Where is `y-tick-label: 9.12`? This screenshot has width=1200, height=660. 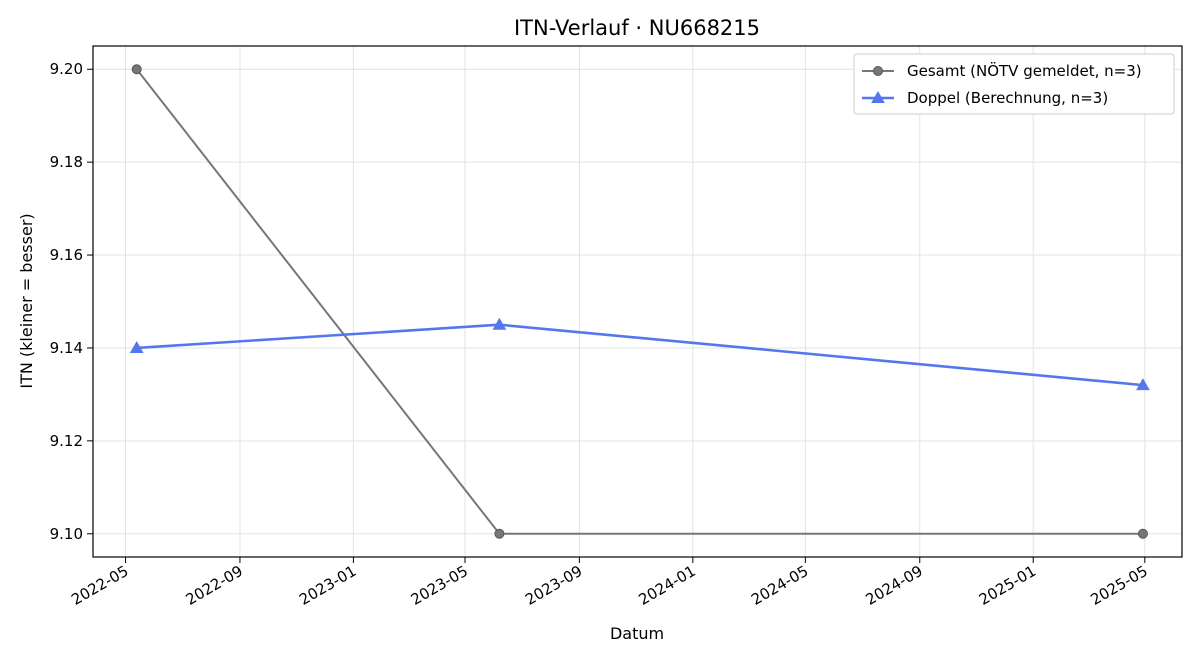
y-tick-label: 9.12 is located at coordinates (66, 441).